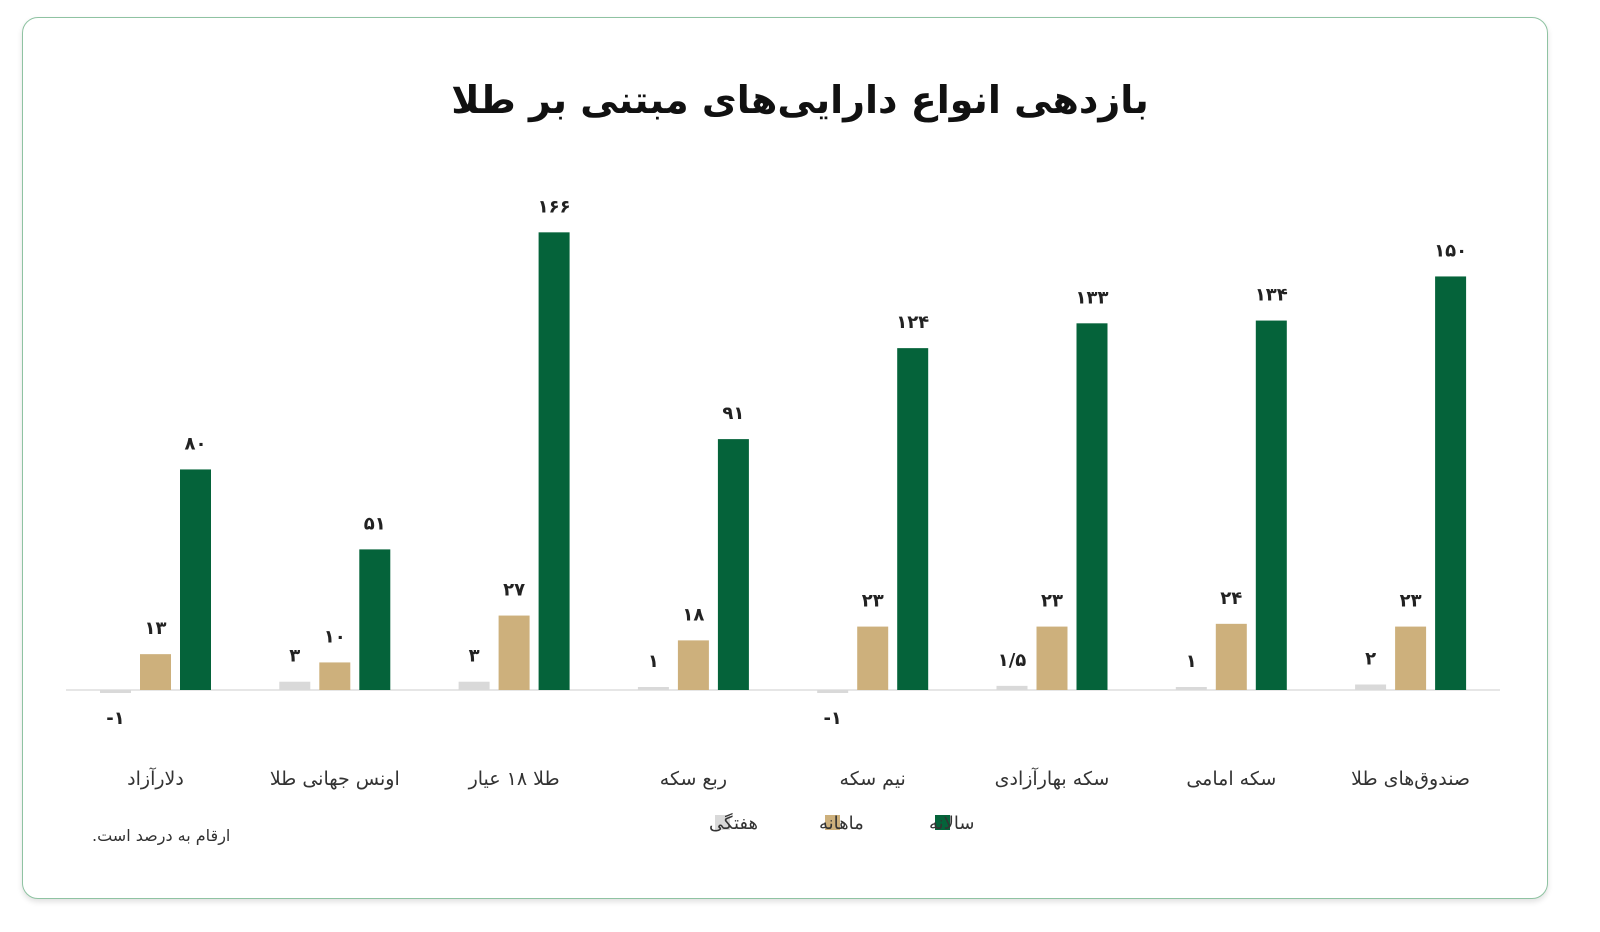 This screenshot has width=1600, height=932. I want to click on legend-label: ماهانه, so click(841, 823).